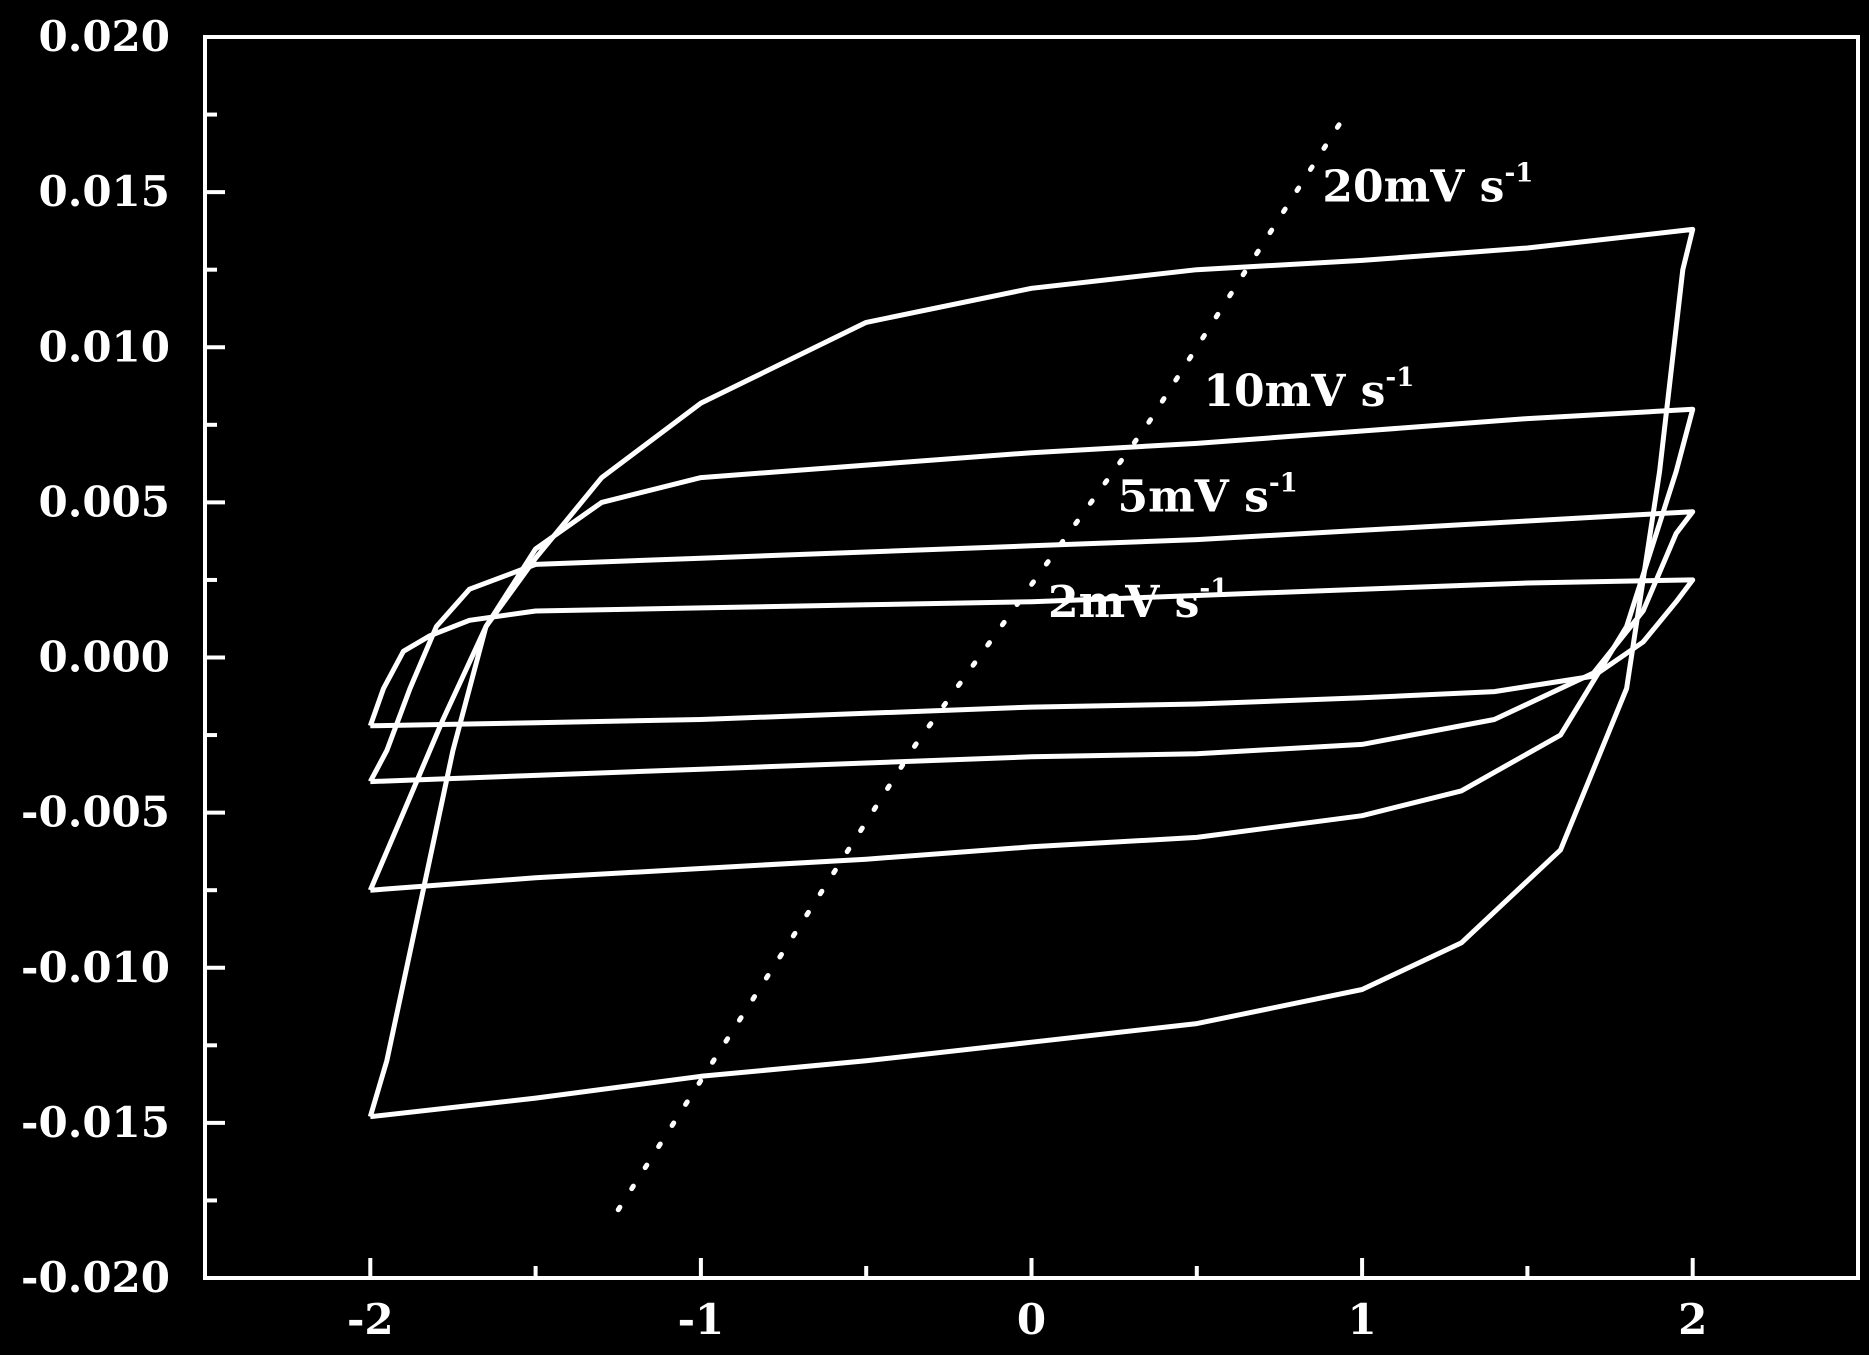 This screenshot has width=1869, height=1355. What do you see at coordinates (1031, 1319) in the screenshot?
I see `x-tick-label: 0` at bounding box center [1031, 1319].